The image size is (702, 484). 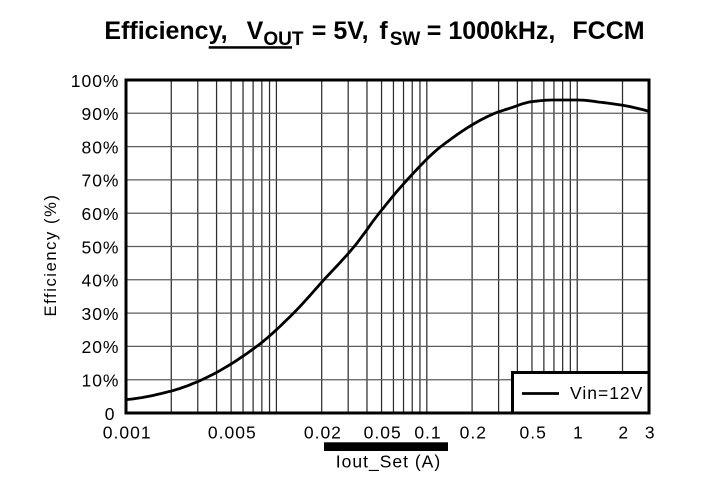 I want to click on svg-text: 30%, so click(x=100, y=314).